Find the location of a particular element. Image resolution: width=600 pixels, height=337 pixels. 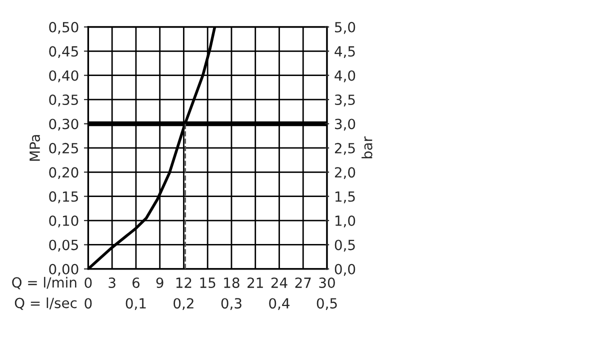

x2-tick-label: 0,2 is located at coordinates (184, 304).